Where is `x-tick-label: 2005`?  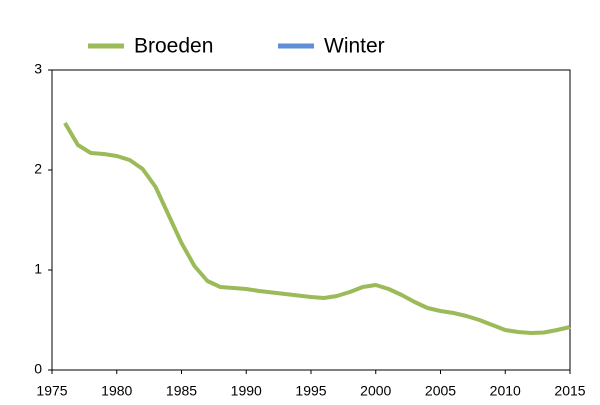 x-tick-label: 2005 is located at coordinates (440, 391).